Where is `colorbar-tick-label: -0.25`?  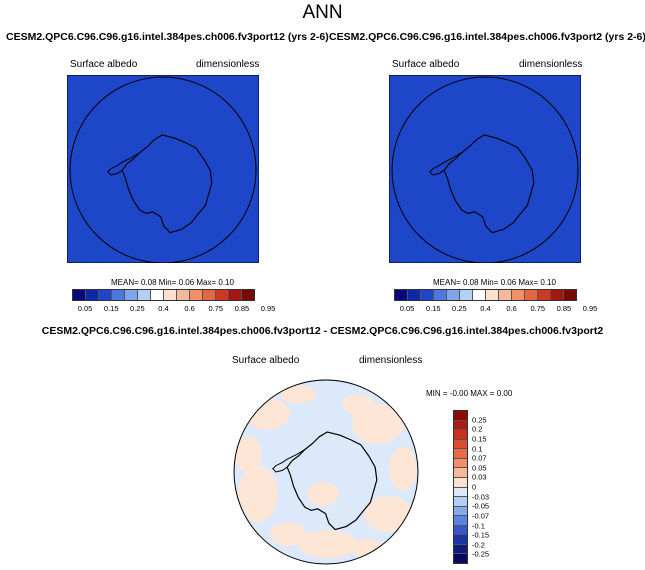
colorbar-tick-label: -0.25 is located at coordinates (481, 554).